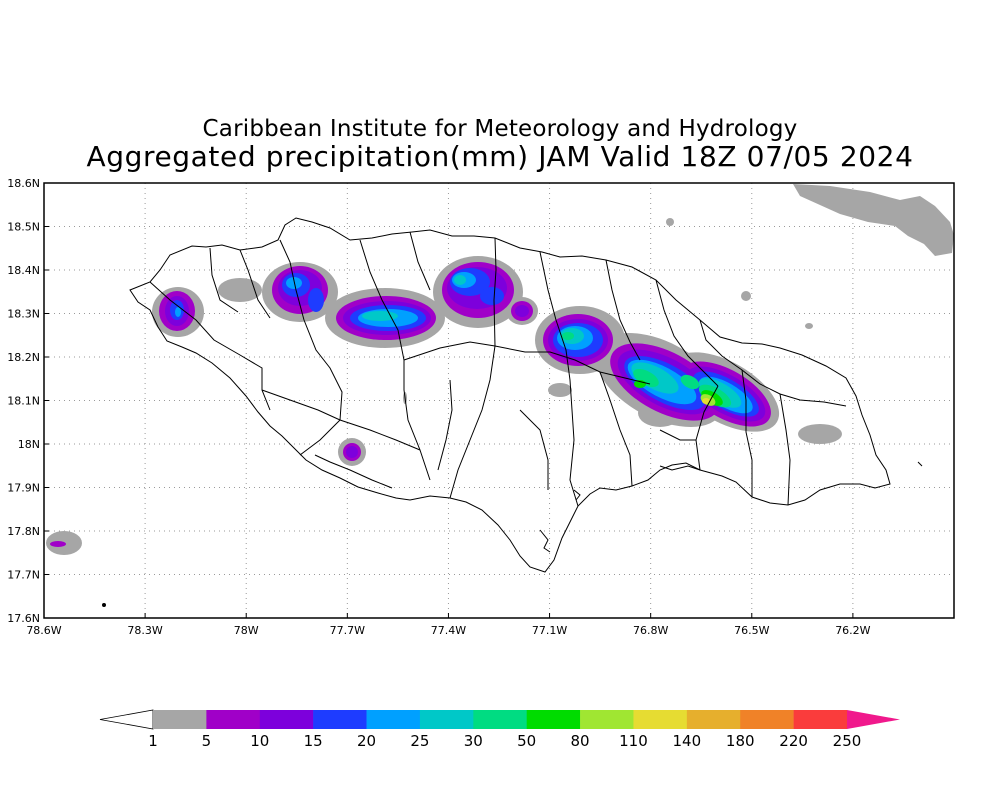 The height and width of the screenshot is (800, 1000). Describe the element at coordinates (633, 741) in the screenshot. I see `colorbar-label: 110` at that location.